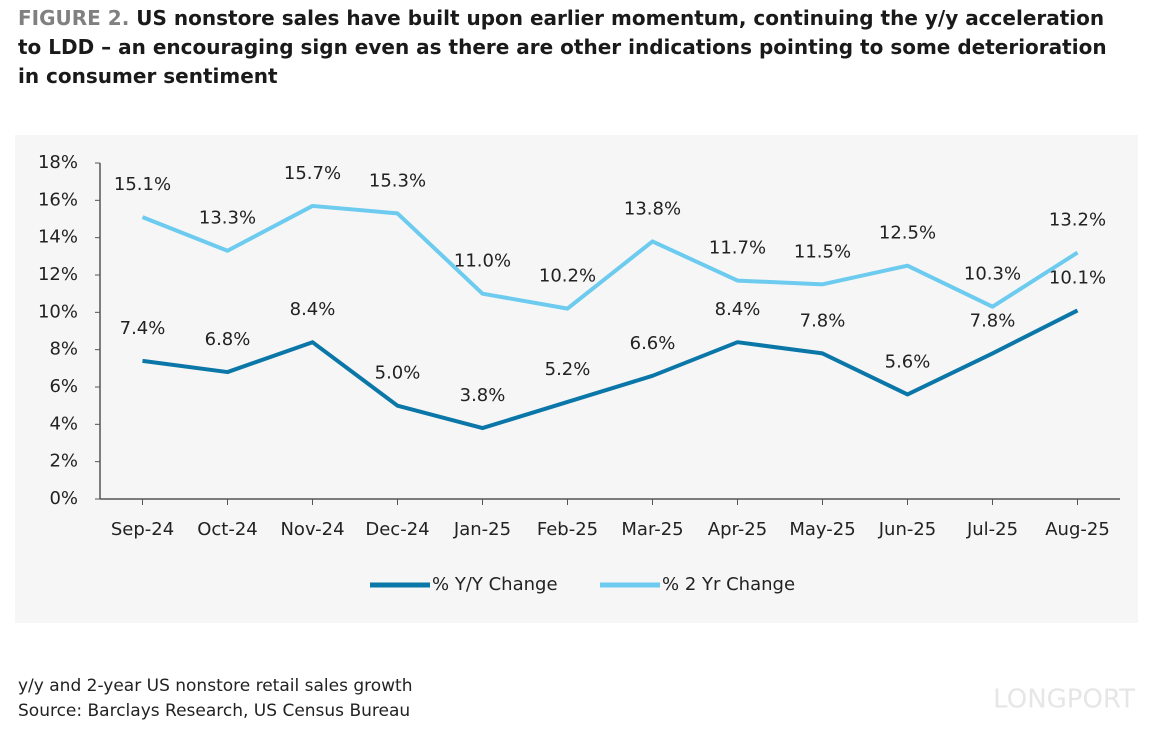 Image resolution: width=1153 pixels, height=733 pixels. What do you see at coordinates (907, 529) in the screenshot?
I see `x-tick-label: Jun-25` at bounding box center [907, 529].